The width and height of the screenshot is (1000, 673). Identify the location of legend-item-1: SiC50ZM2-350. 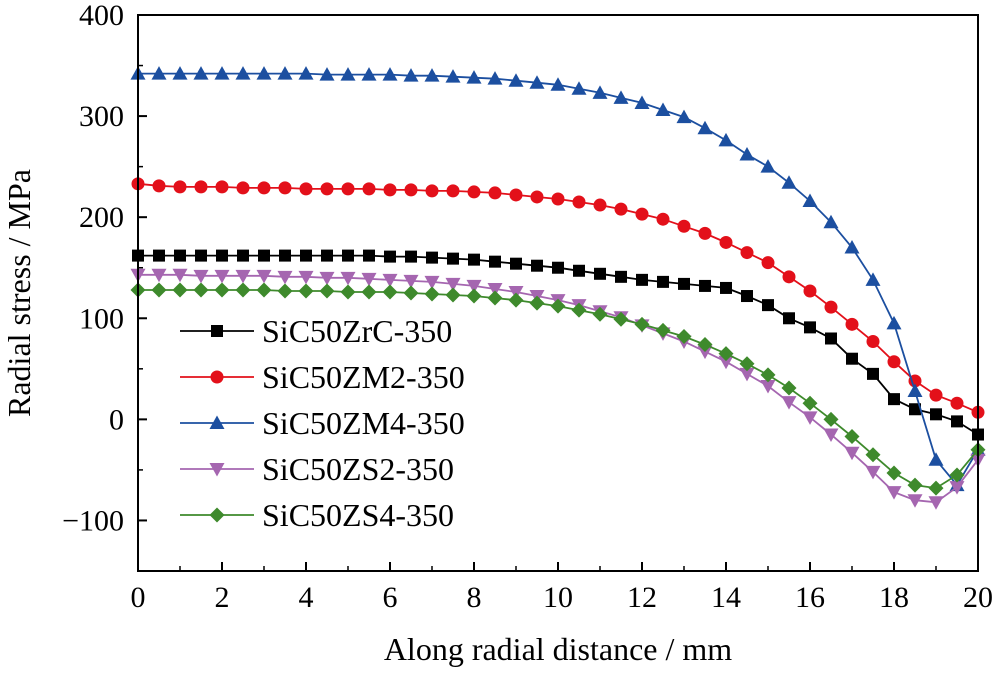
(322, 377).